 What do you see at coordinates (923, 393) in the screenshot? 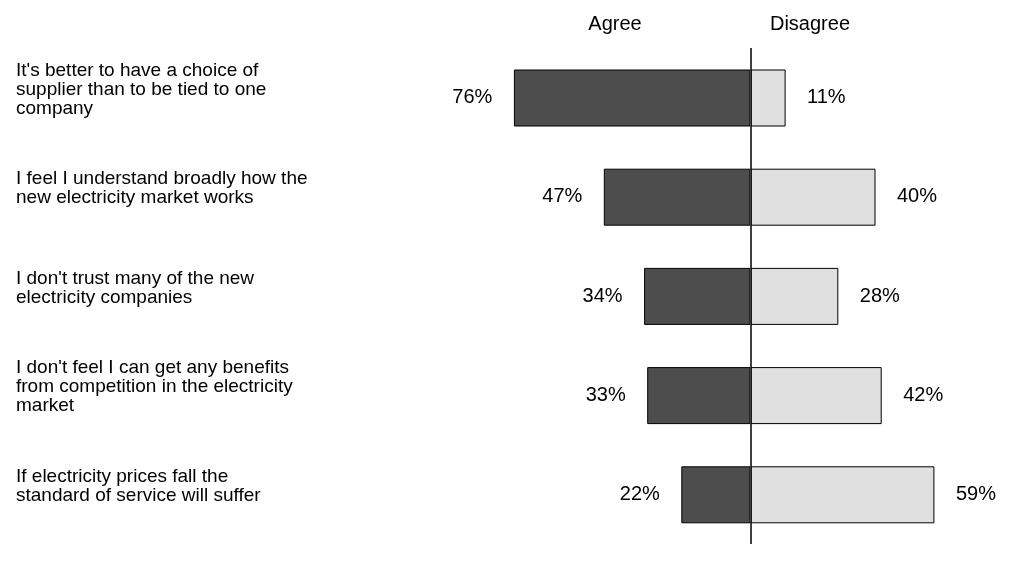
I see `data-label: 42%` at bounding box center [923, 393].